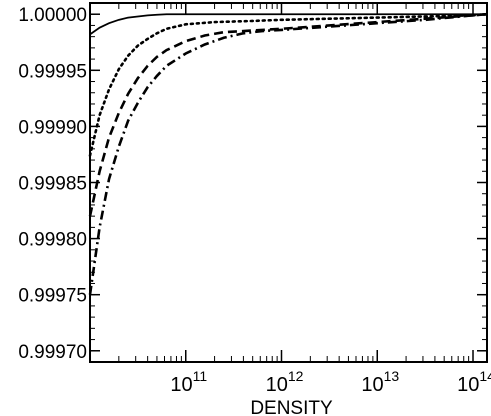 This screenshot has height=416, width=491. I want to click on x-tick-label: 1013, so click(380, 382).